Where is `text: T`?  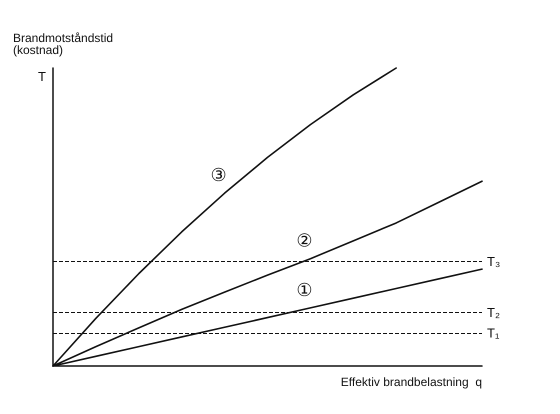 text: T is located at coordinates (42, 76).